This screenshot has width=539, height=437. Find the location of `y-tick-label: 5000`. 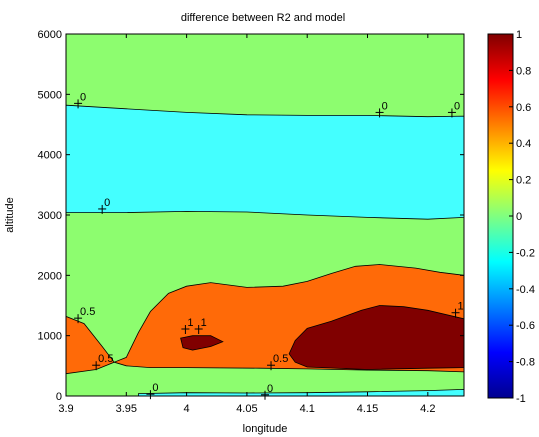

y-tick-label: 5000 is located at coordinates (50, 95).